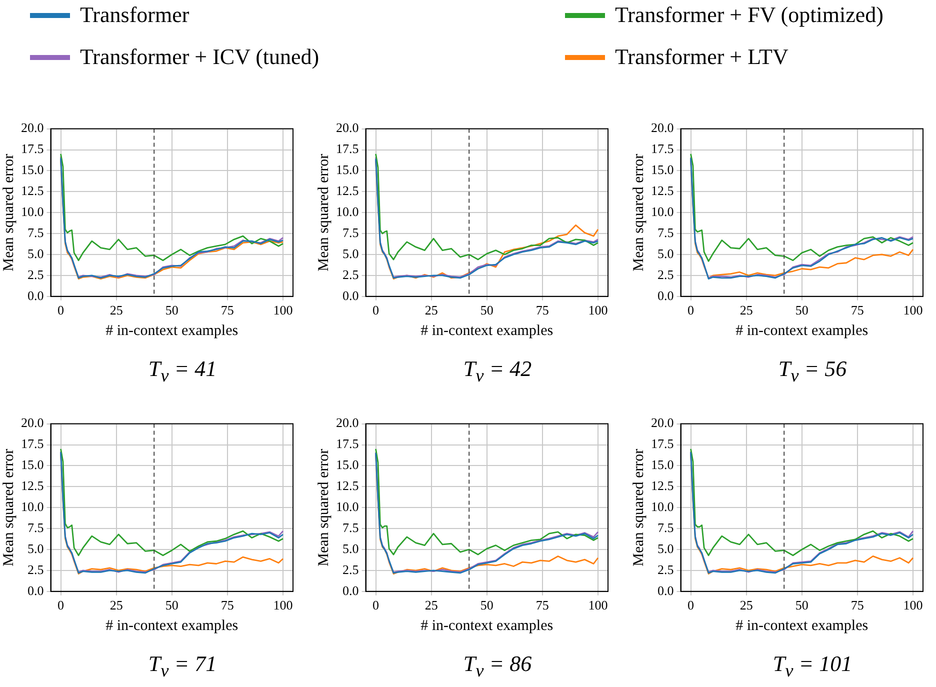  Describe the element at coordinates (749, 15) in the screenshot. I see `legend-label: Transformer + FV (optimized)` at that location.